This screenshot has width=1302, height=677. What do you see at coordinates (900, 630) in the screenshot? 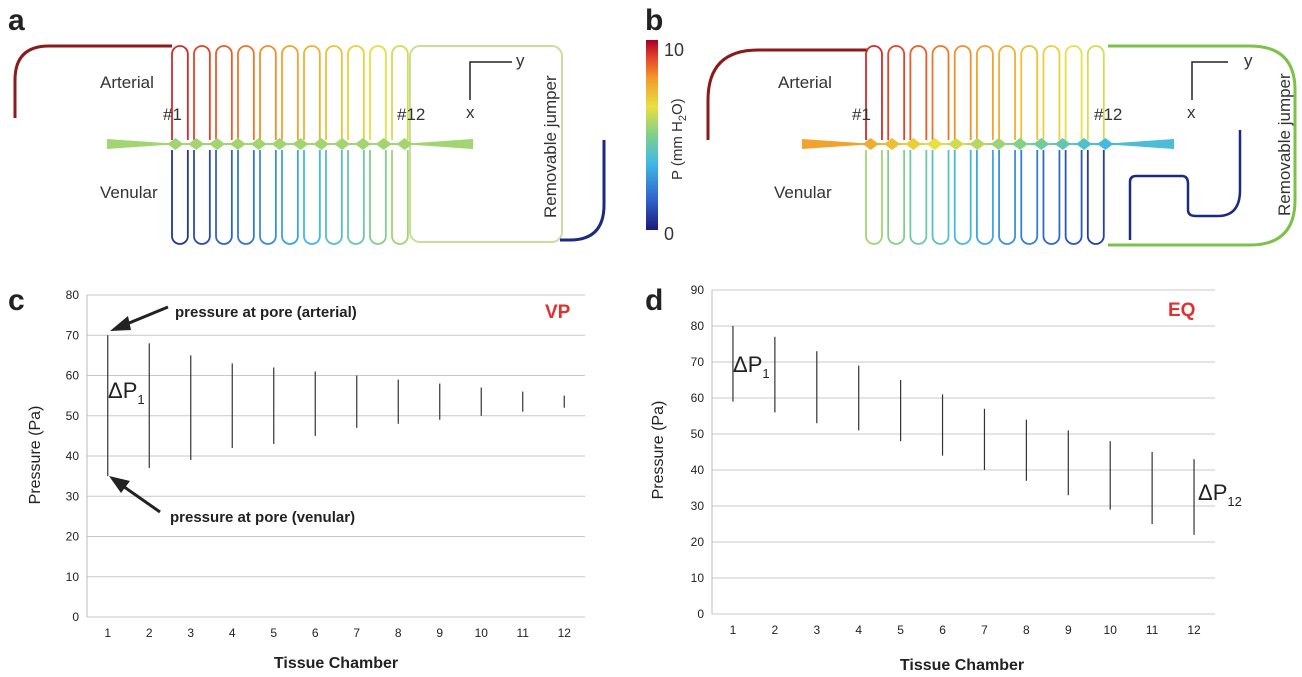
I see `x-tick-label: 5` at bounding box center [900, 630].